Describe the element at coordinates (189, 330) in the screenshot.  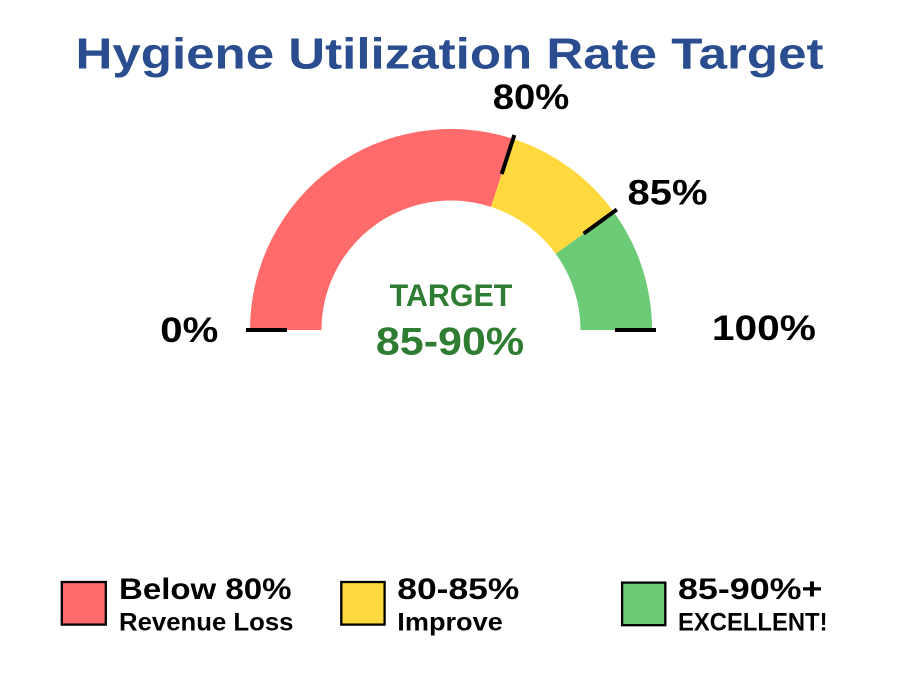
I see `svg-text: 0%` at that location.